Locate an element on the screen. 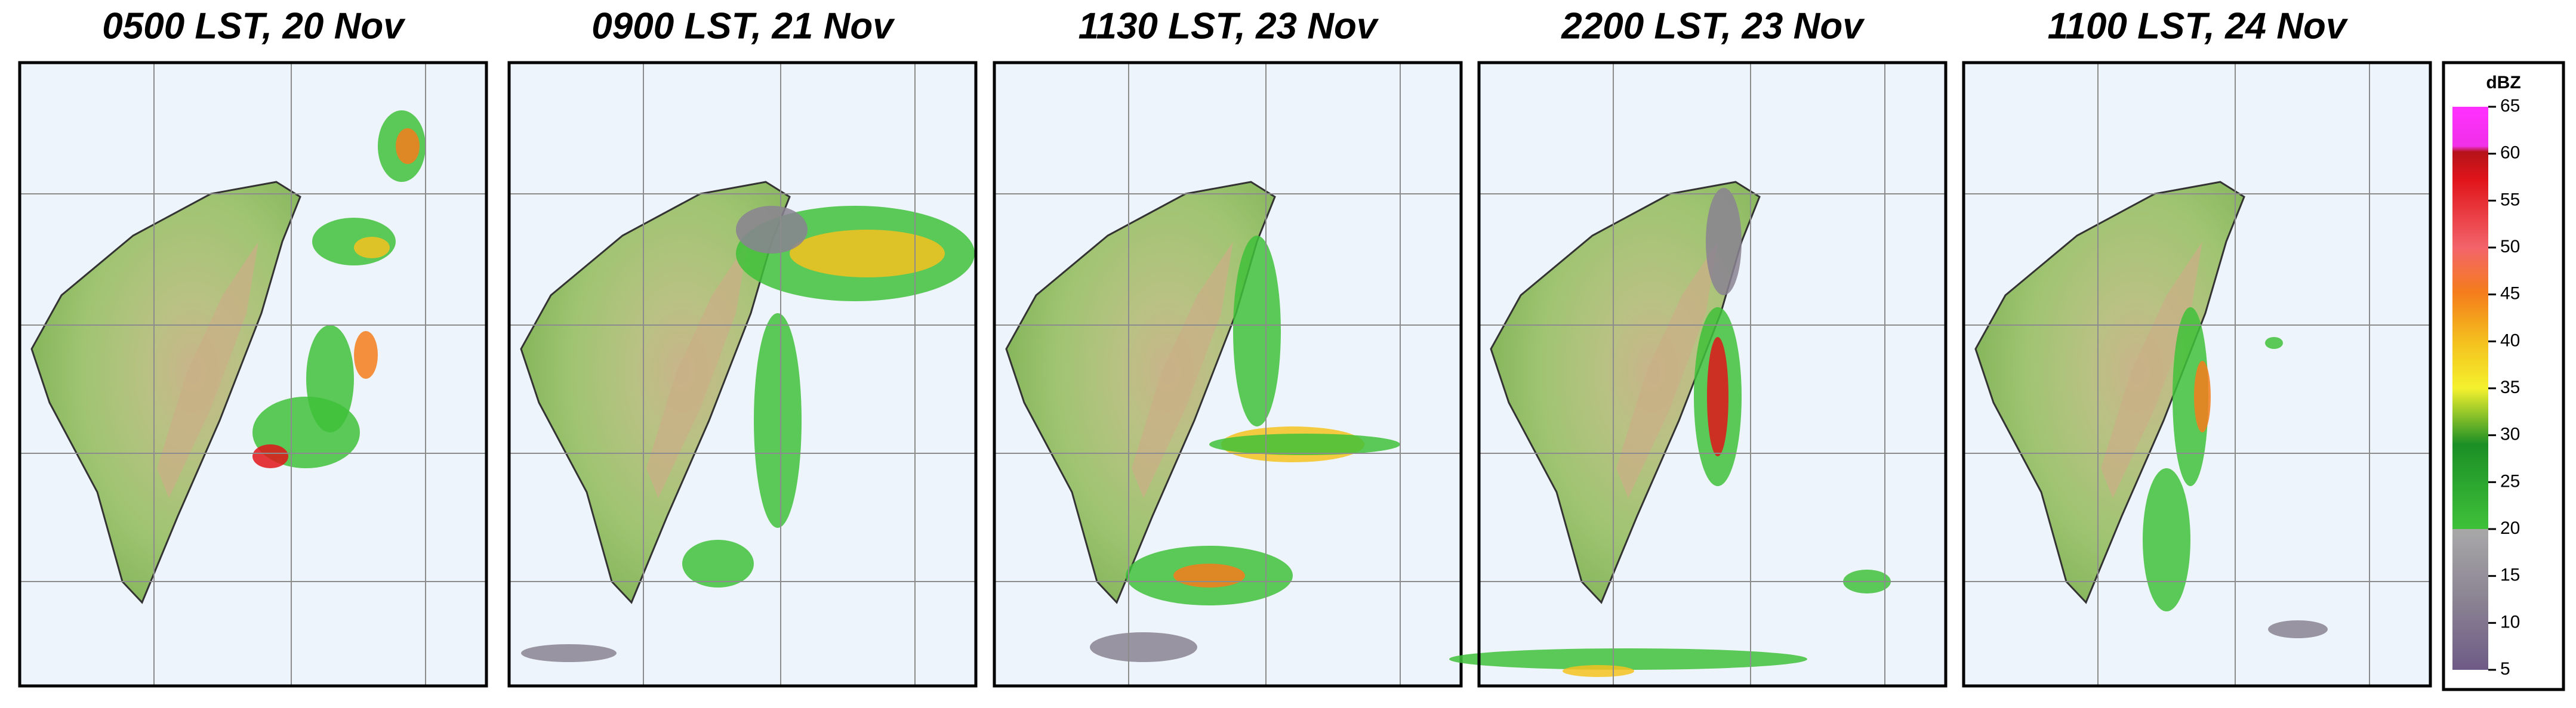 The width and height of the screenshot is (2576, 708). colorbar-tick-label: 5 is located at coordinates (2505, 669).